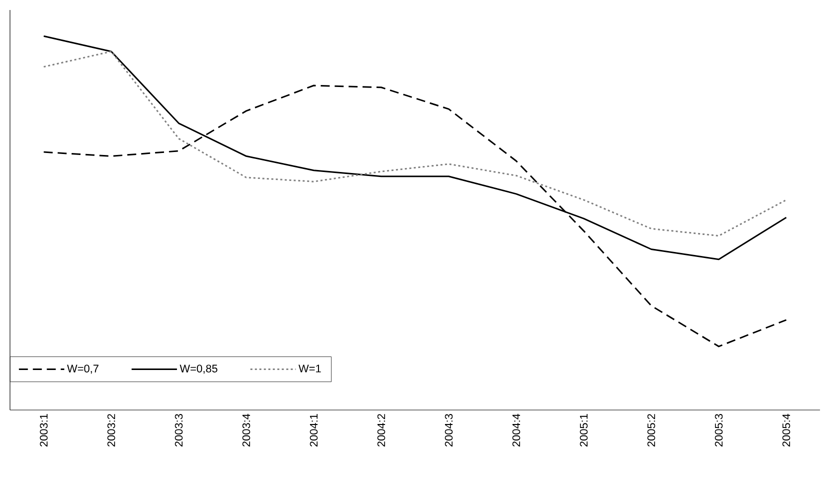  Describe the element at coordinates (309, 368) in the screenshot. I see `legend-label: W=1` at that location.